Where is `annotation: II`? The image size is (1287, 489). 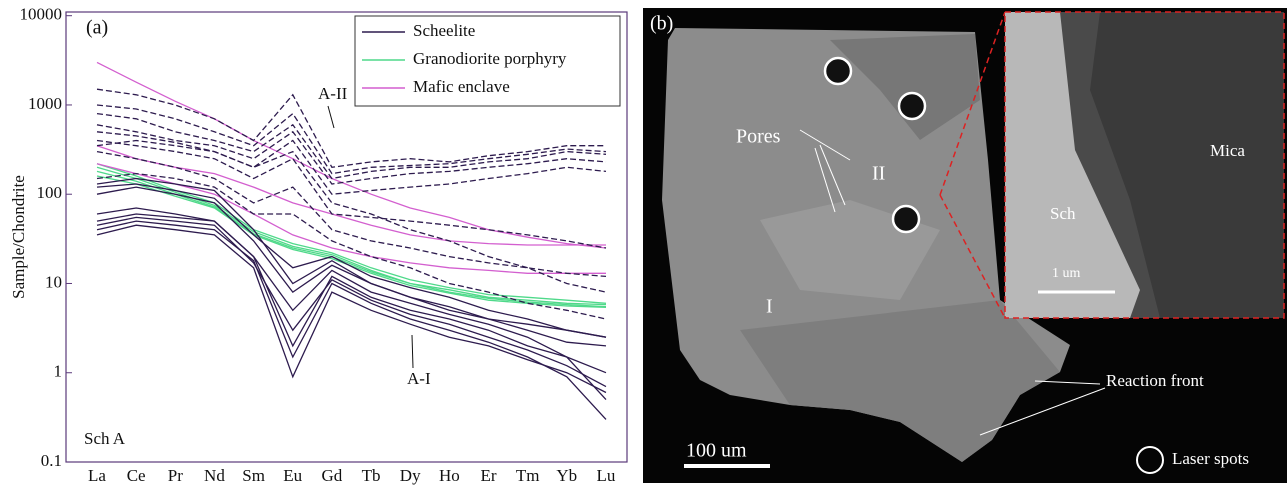 annotation: II is located at coordinates (878, 174).